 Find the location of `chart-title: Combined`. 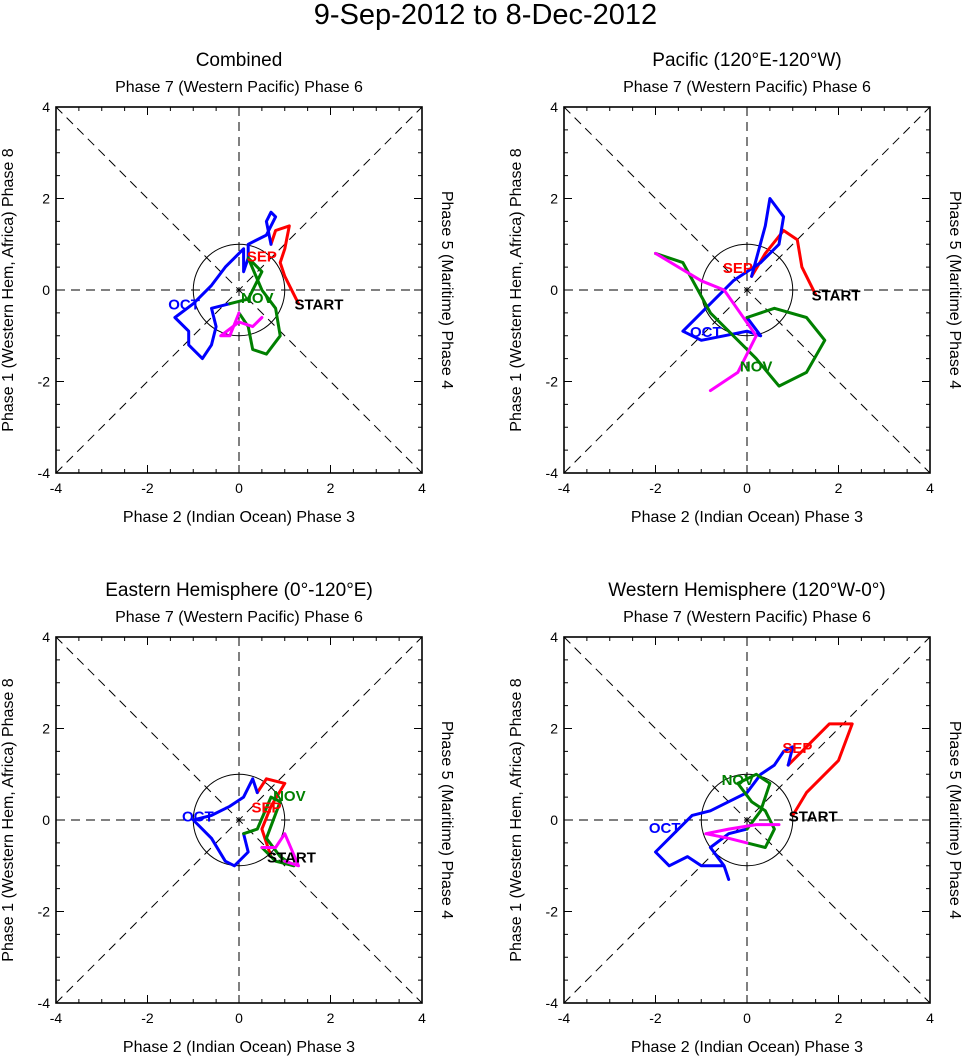

chart-title: Combined is located at coordinates (239, 60).